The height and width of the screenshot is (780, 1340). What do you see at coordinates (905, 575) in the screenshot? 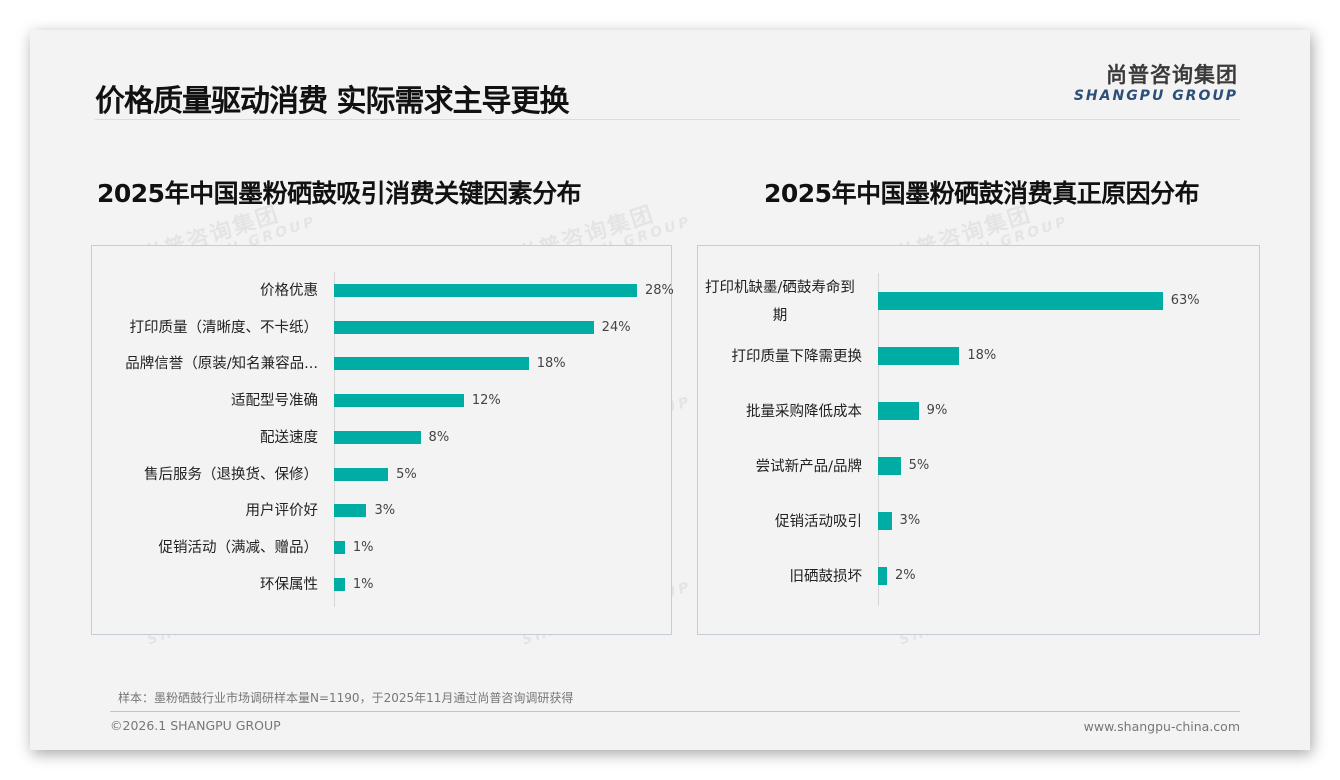
I see `value-label: 2%` at bounding box center [905, 575].